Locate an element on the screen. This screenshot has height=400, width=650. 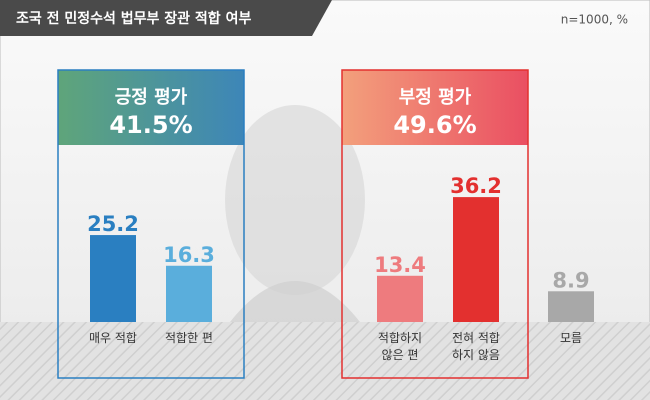
value-label: 8.9 is located at coordinates (570, 280).